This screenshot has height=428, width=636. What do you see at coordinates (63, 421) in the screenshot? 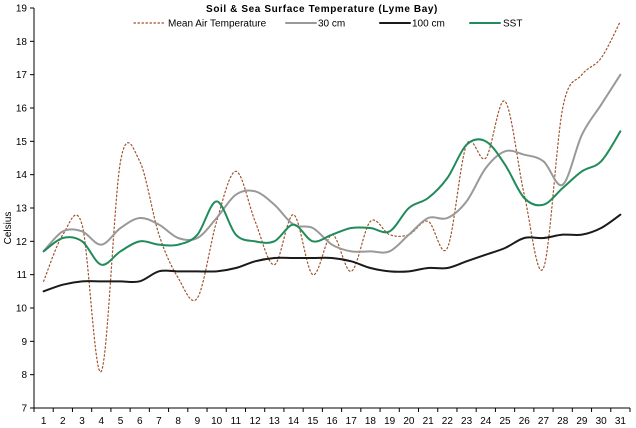
I see `x-tick-label: 2` at bounding box center [63, 421].